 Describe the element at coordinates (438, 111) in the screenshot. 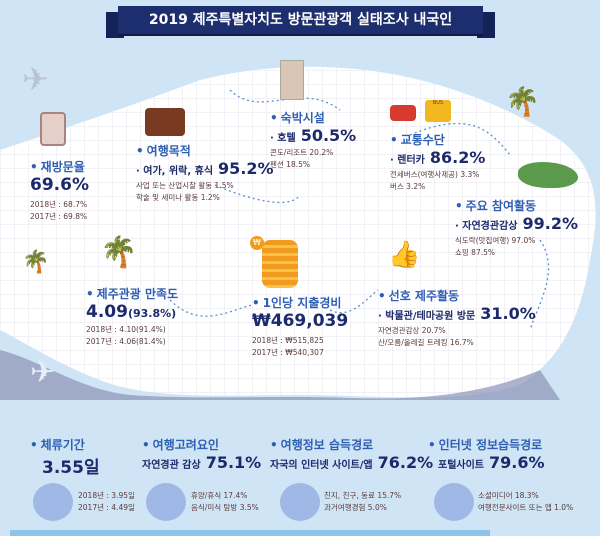

I see `bus-icon: BUS` at that location.